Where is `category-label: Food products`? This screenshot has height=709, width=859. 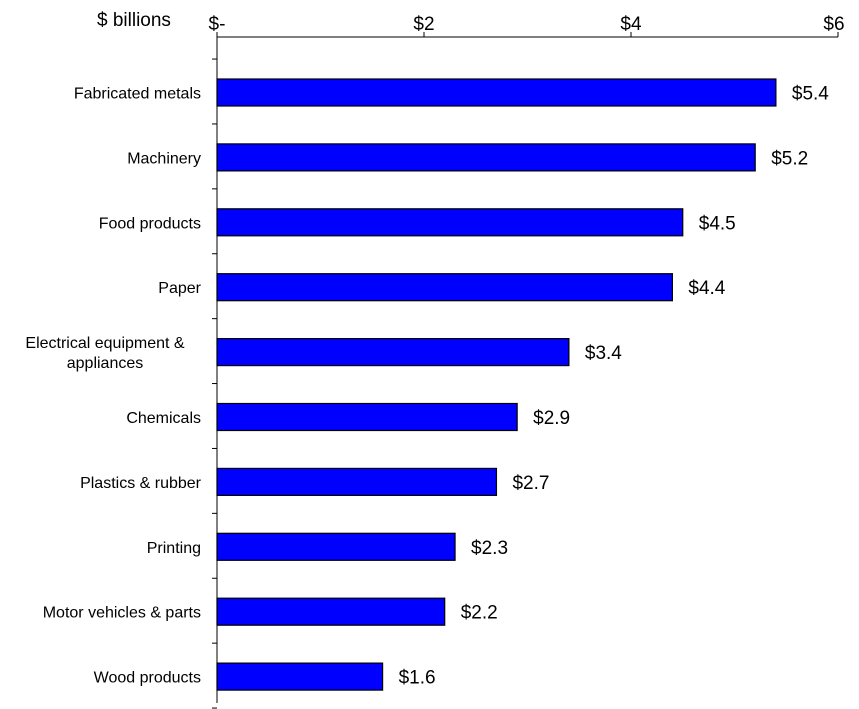
category-label: Food products is located at coordinates (150, 223).